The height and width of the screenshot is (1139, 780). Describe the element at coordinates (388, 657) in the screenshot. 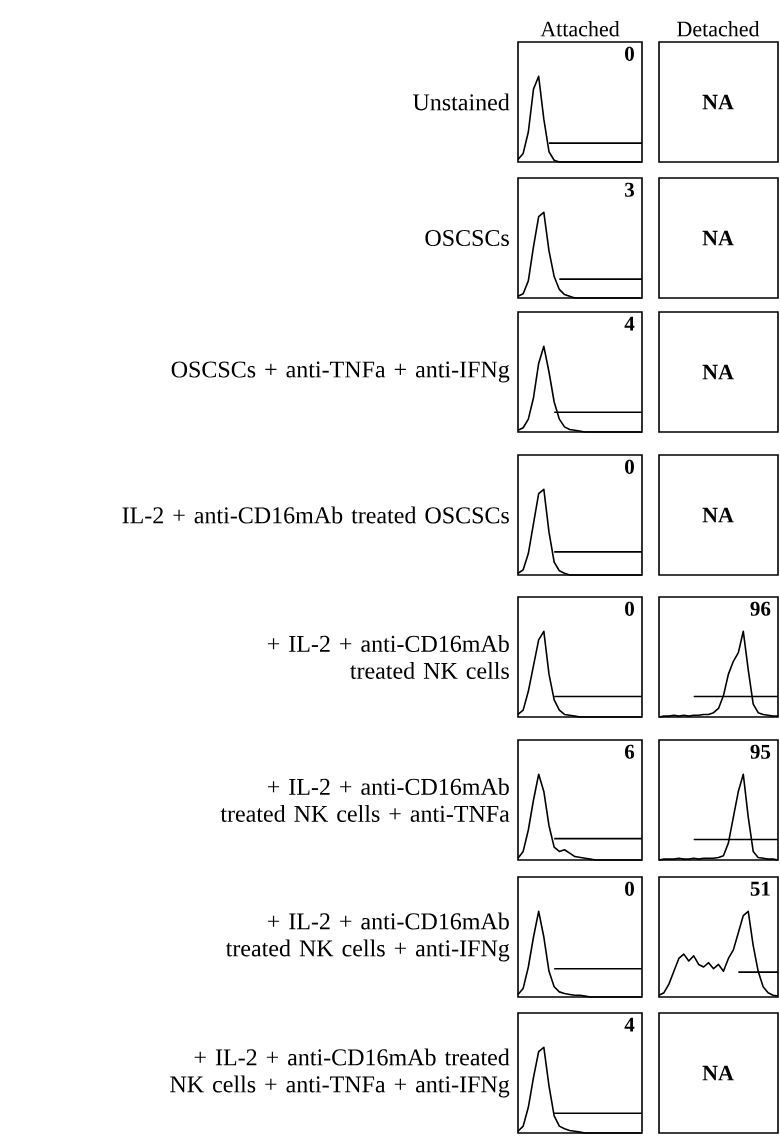

I see `y-axis-title: + IL-2 + anti-CD16mAb treated NK cells` at that location.